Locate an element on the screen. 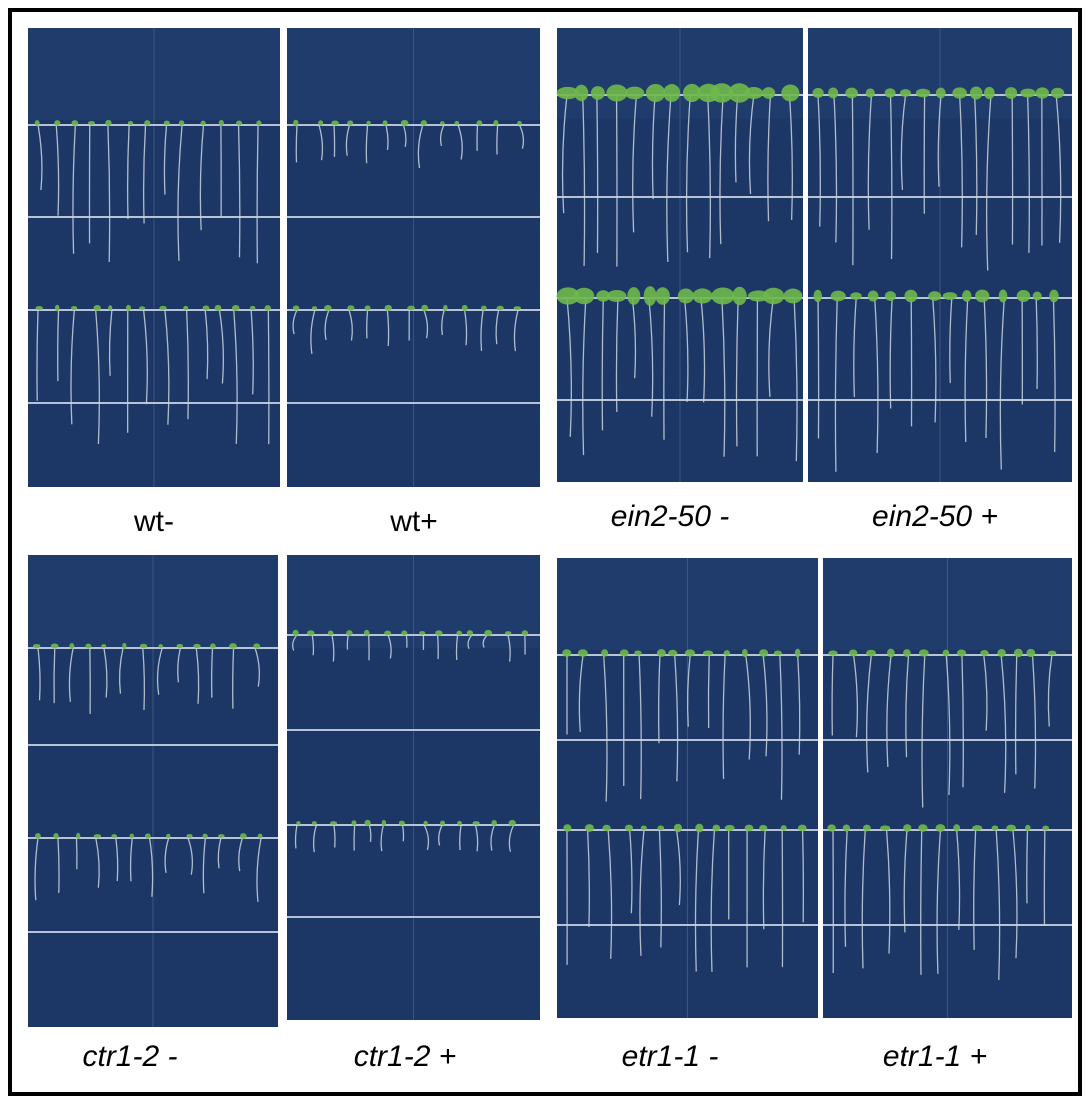 Image resolution: width=1088 pixels, height=1102 pixels. panel-label: etr1-1 - is located at coordinates (670, 1056).